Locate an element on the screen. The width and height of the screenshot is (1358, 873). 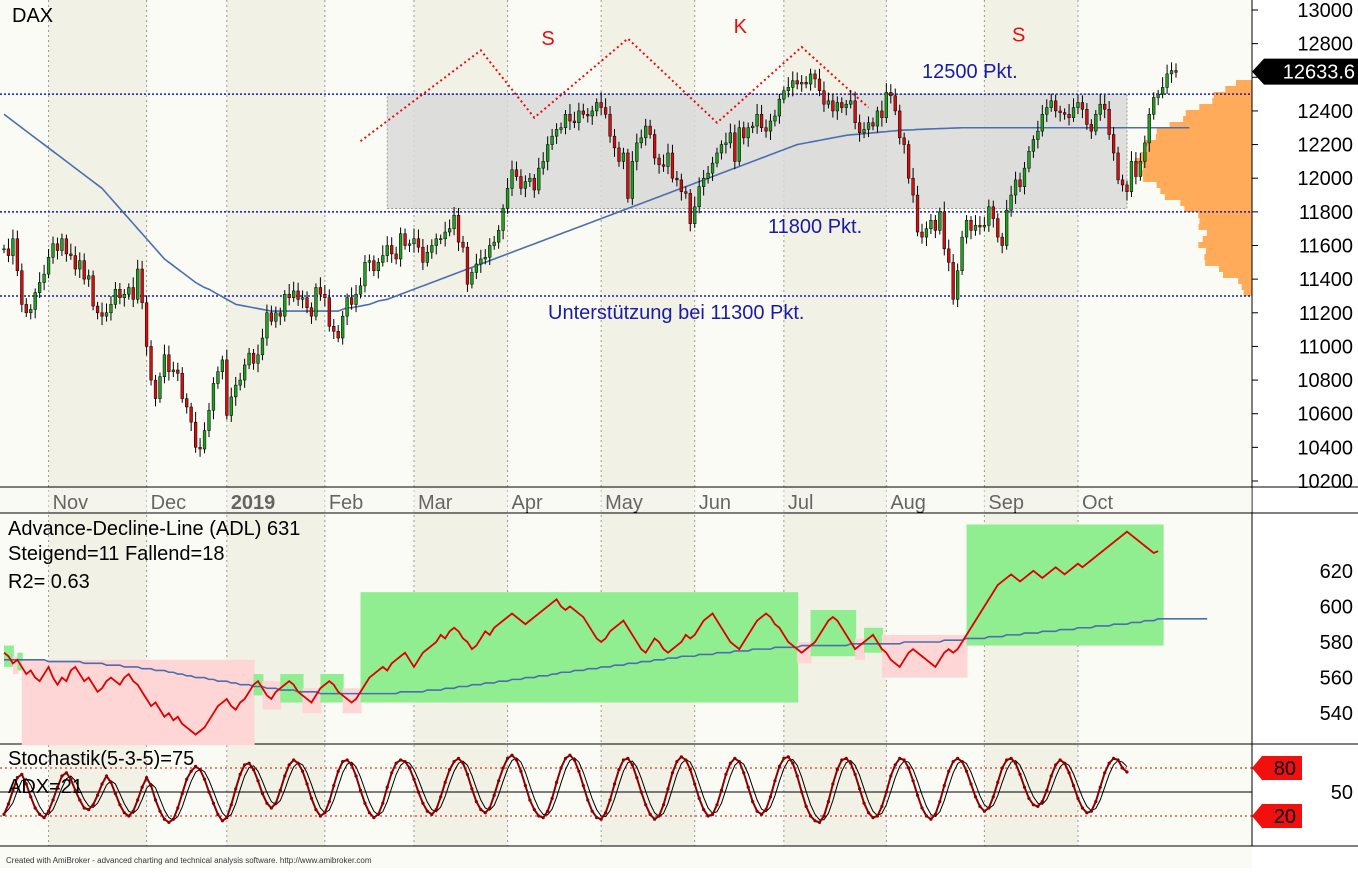
price-tick-label: 12200 is located at coordinates (1325, 146).